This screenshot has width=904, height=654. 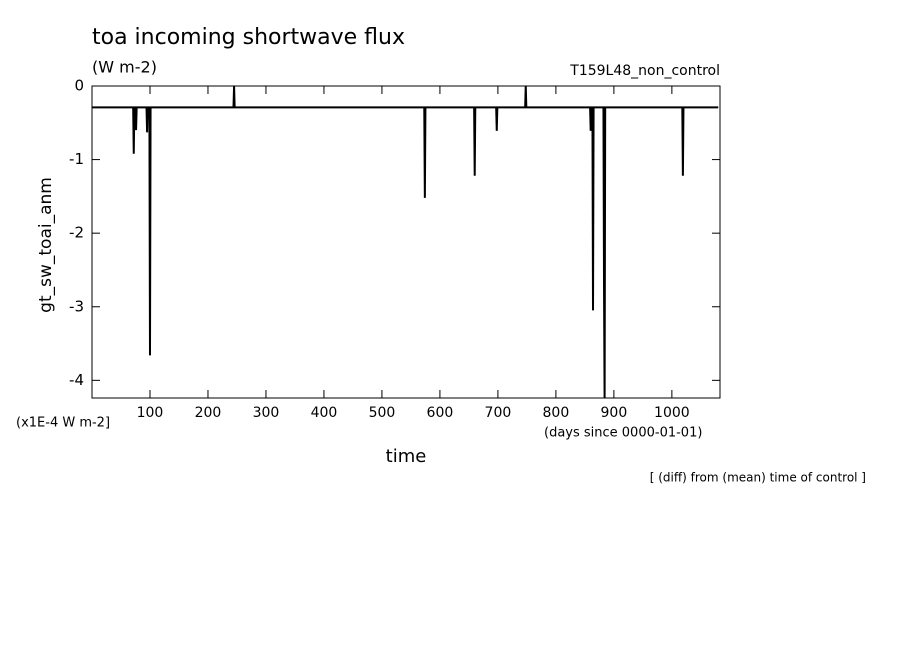 What do you see at coordinates (124, 67) in the screenshot?
I see `subtitle: (W m-2)` at bounding box center [124, 67].